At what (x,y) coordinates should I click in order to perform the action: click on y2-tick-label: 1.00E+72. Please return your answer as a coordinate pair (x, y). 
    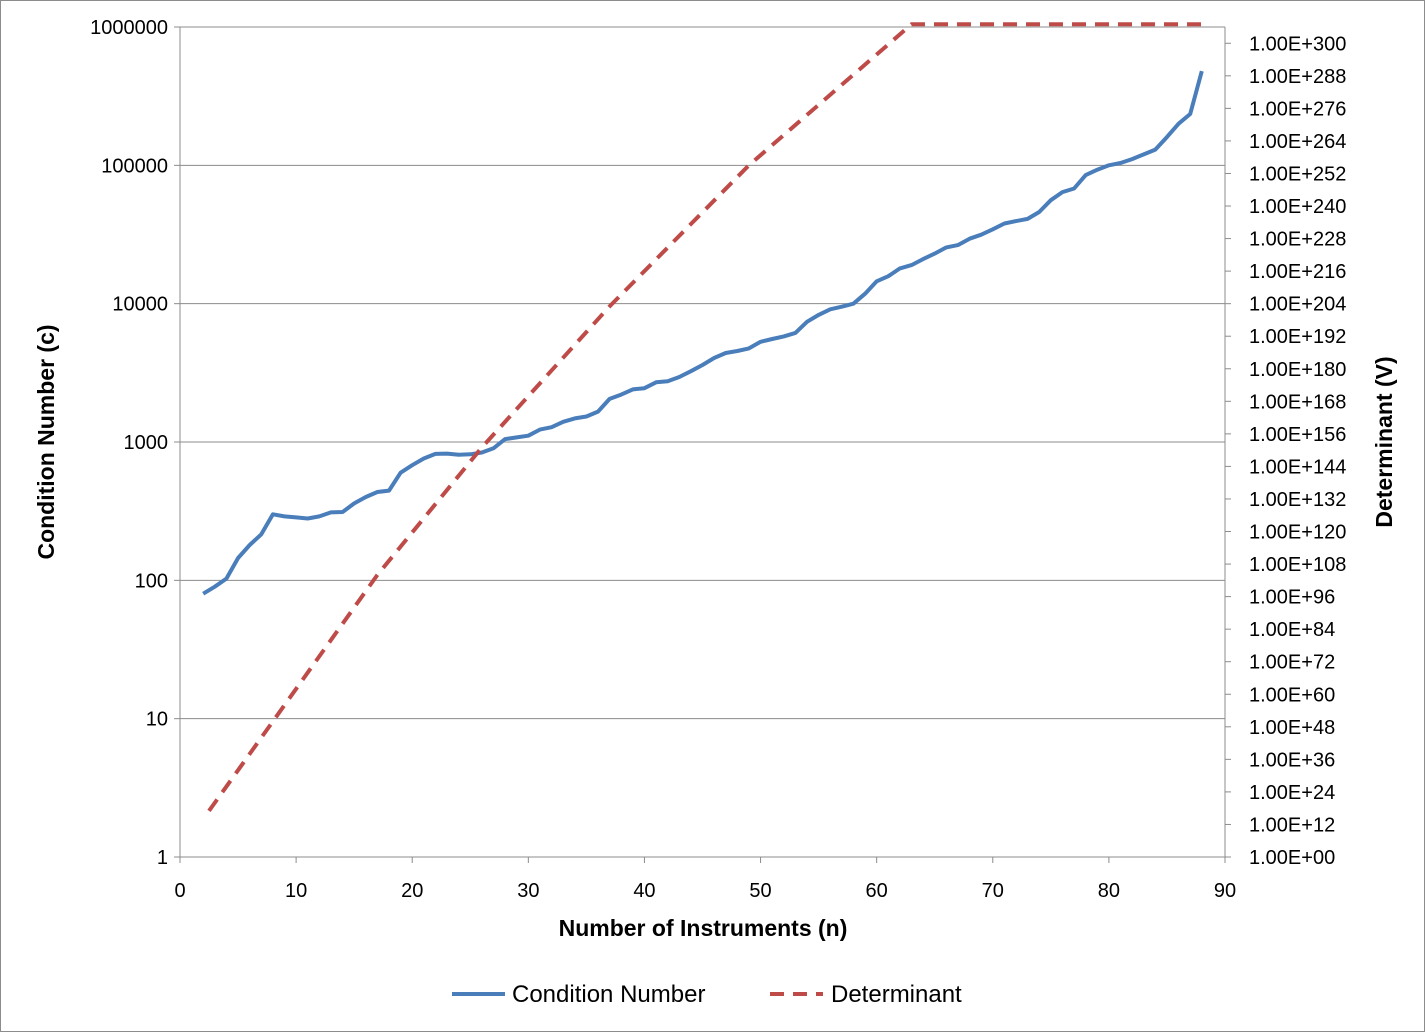
    Looking at the image, I should click on (1292, 663).